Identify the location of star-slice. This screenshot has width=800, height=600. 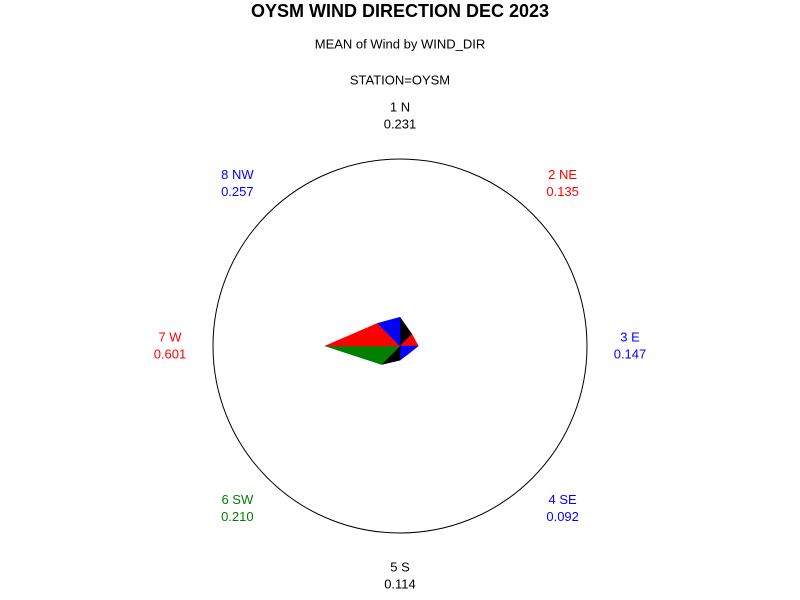
(388, 331).